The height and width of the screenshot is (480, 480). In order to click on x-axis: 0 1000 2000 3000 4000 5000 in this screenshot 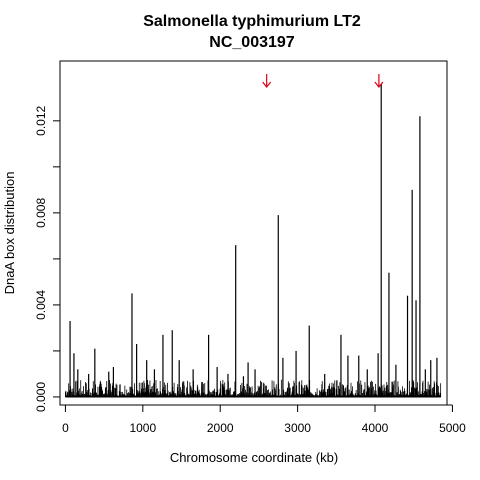, I will do `click(264, 419)`.